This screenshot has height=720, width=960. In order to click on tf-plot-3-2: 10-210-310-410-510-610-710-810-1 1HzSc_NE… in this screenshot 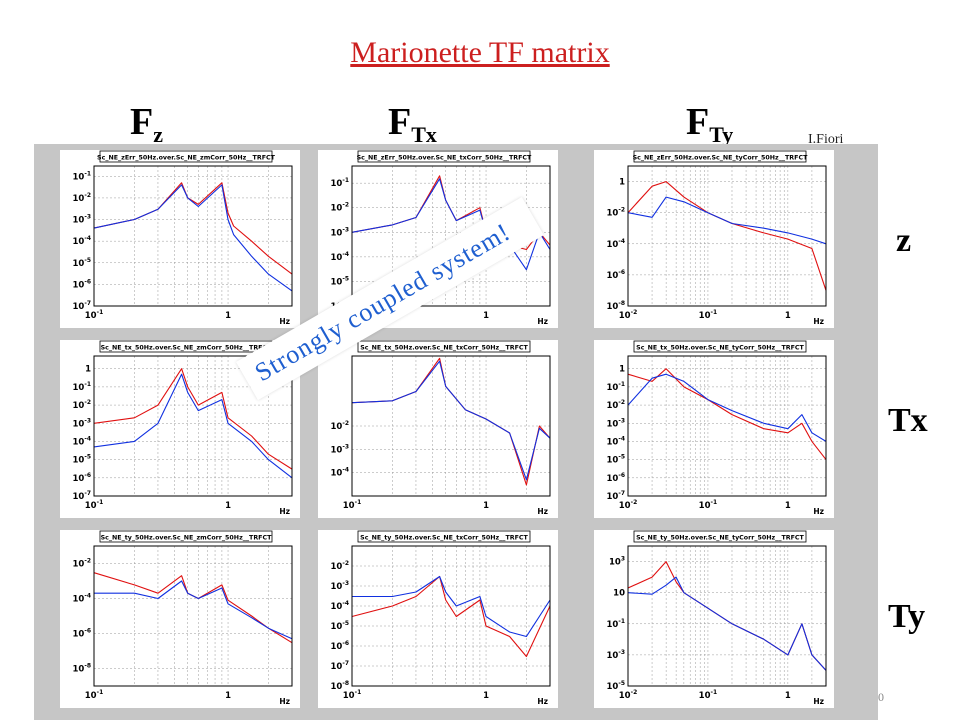, I will do `click(438, 619)`.